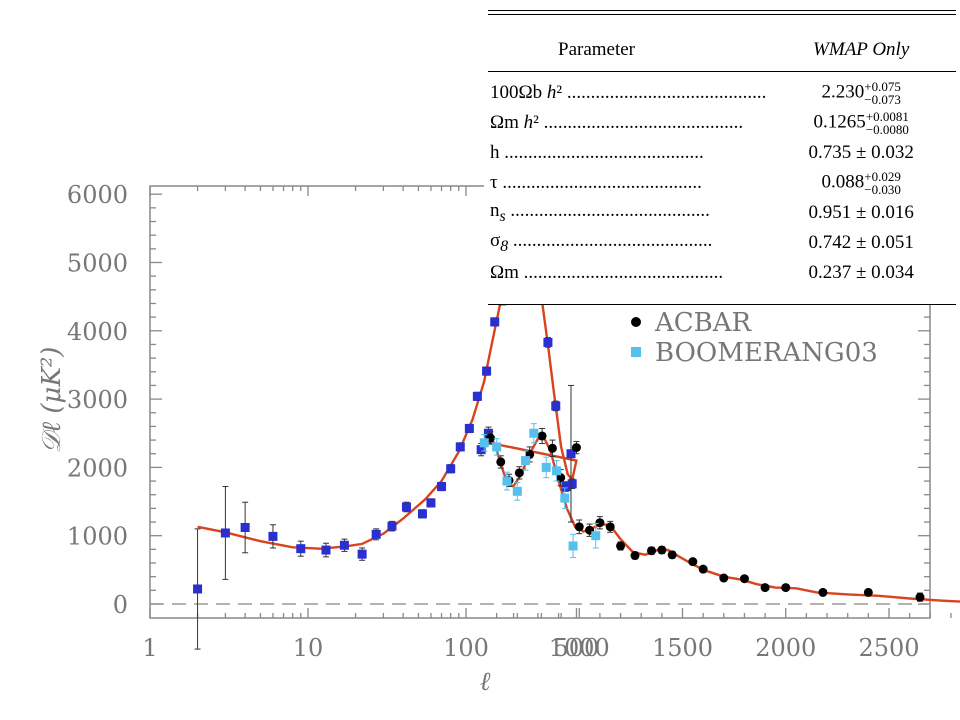 The height and width of the screenshot is (720, 960). I want to click on param-value: 0.735 ± 0.032, so click(861, 152).